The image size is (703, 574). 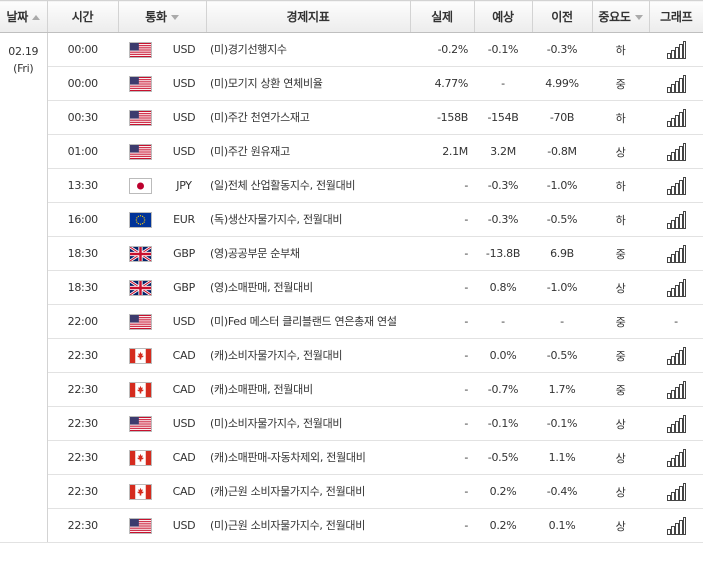 I want to click on header-date: 날짜, so click(x=24, y=16).